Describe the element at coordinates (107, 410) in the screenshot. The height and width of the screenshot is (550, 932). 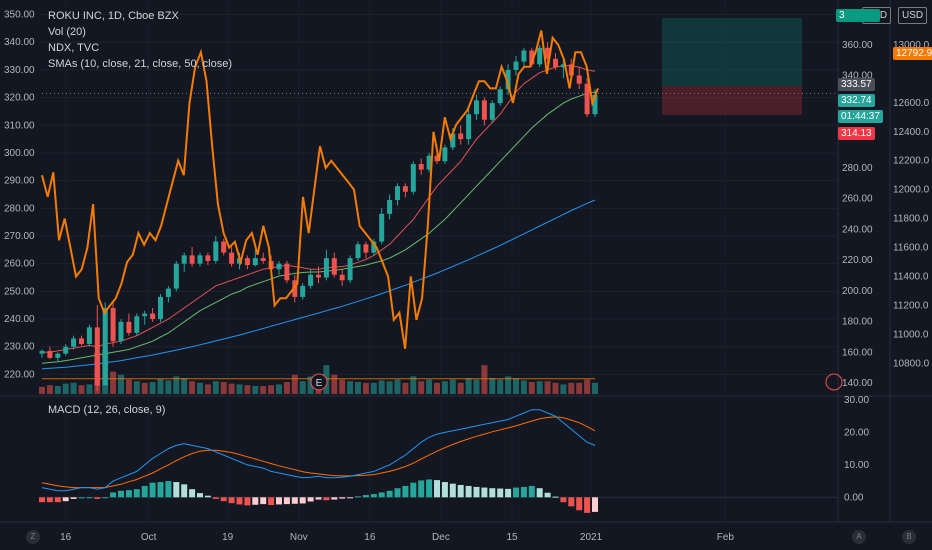
I see `macd-legend: MACD (12, 26, close, 9)` at that location.